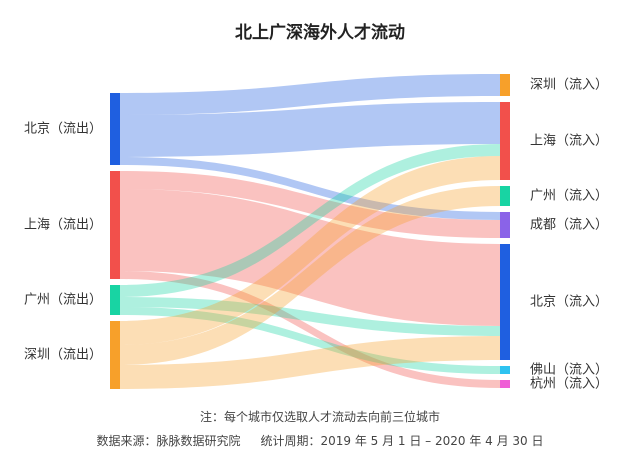  I want to click on label-bj_in: 北京（流入）, so click(569, 302).